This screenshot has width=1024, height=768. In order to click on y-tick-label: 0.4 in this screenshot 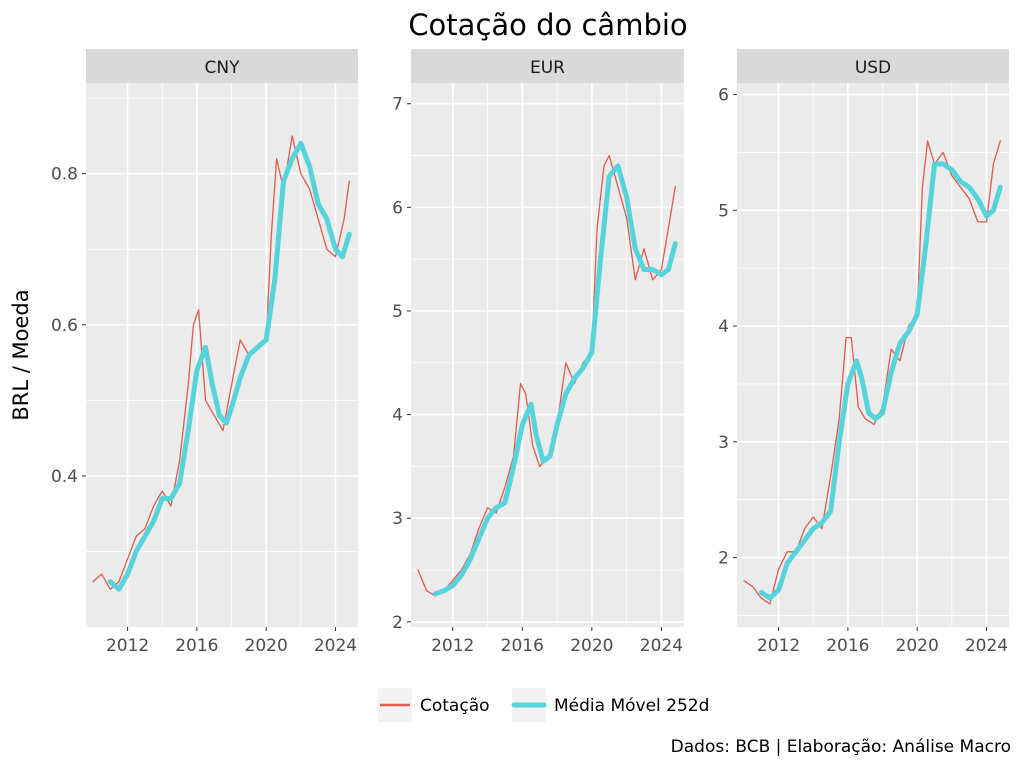, I will do `click(64, 477)`.